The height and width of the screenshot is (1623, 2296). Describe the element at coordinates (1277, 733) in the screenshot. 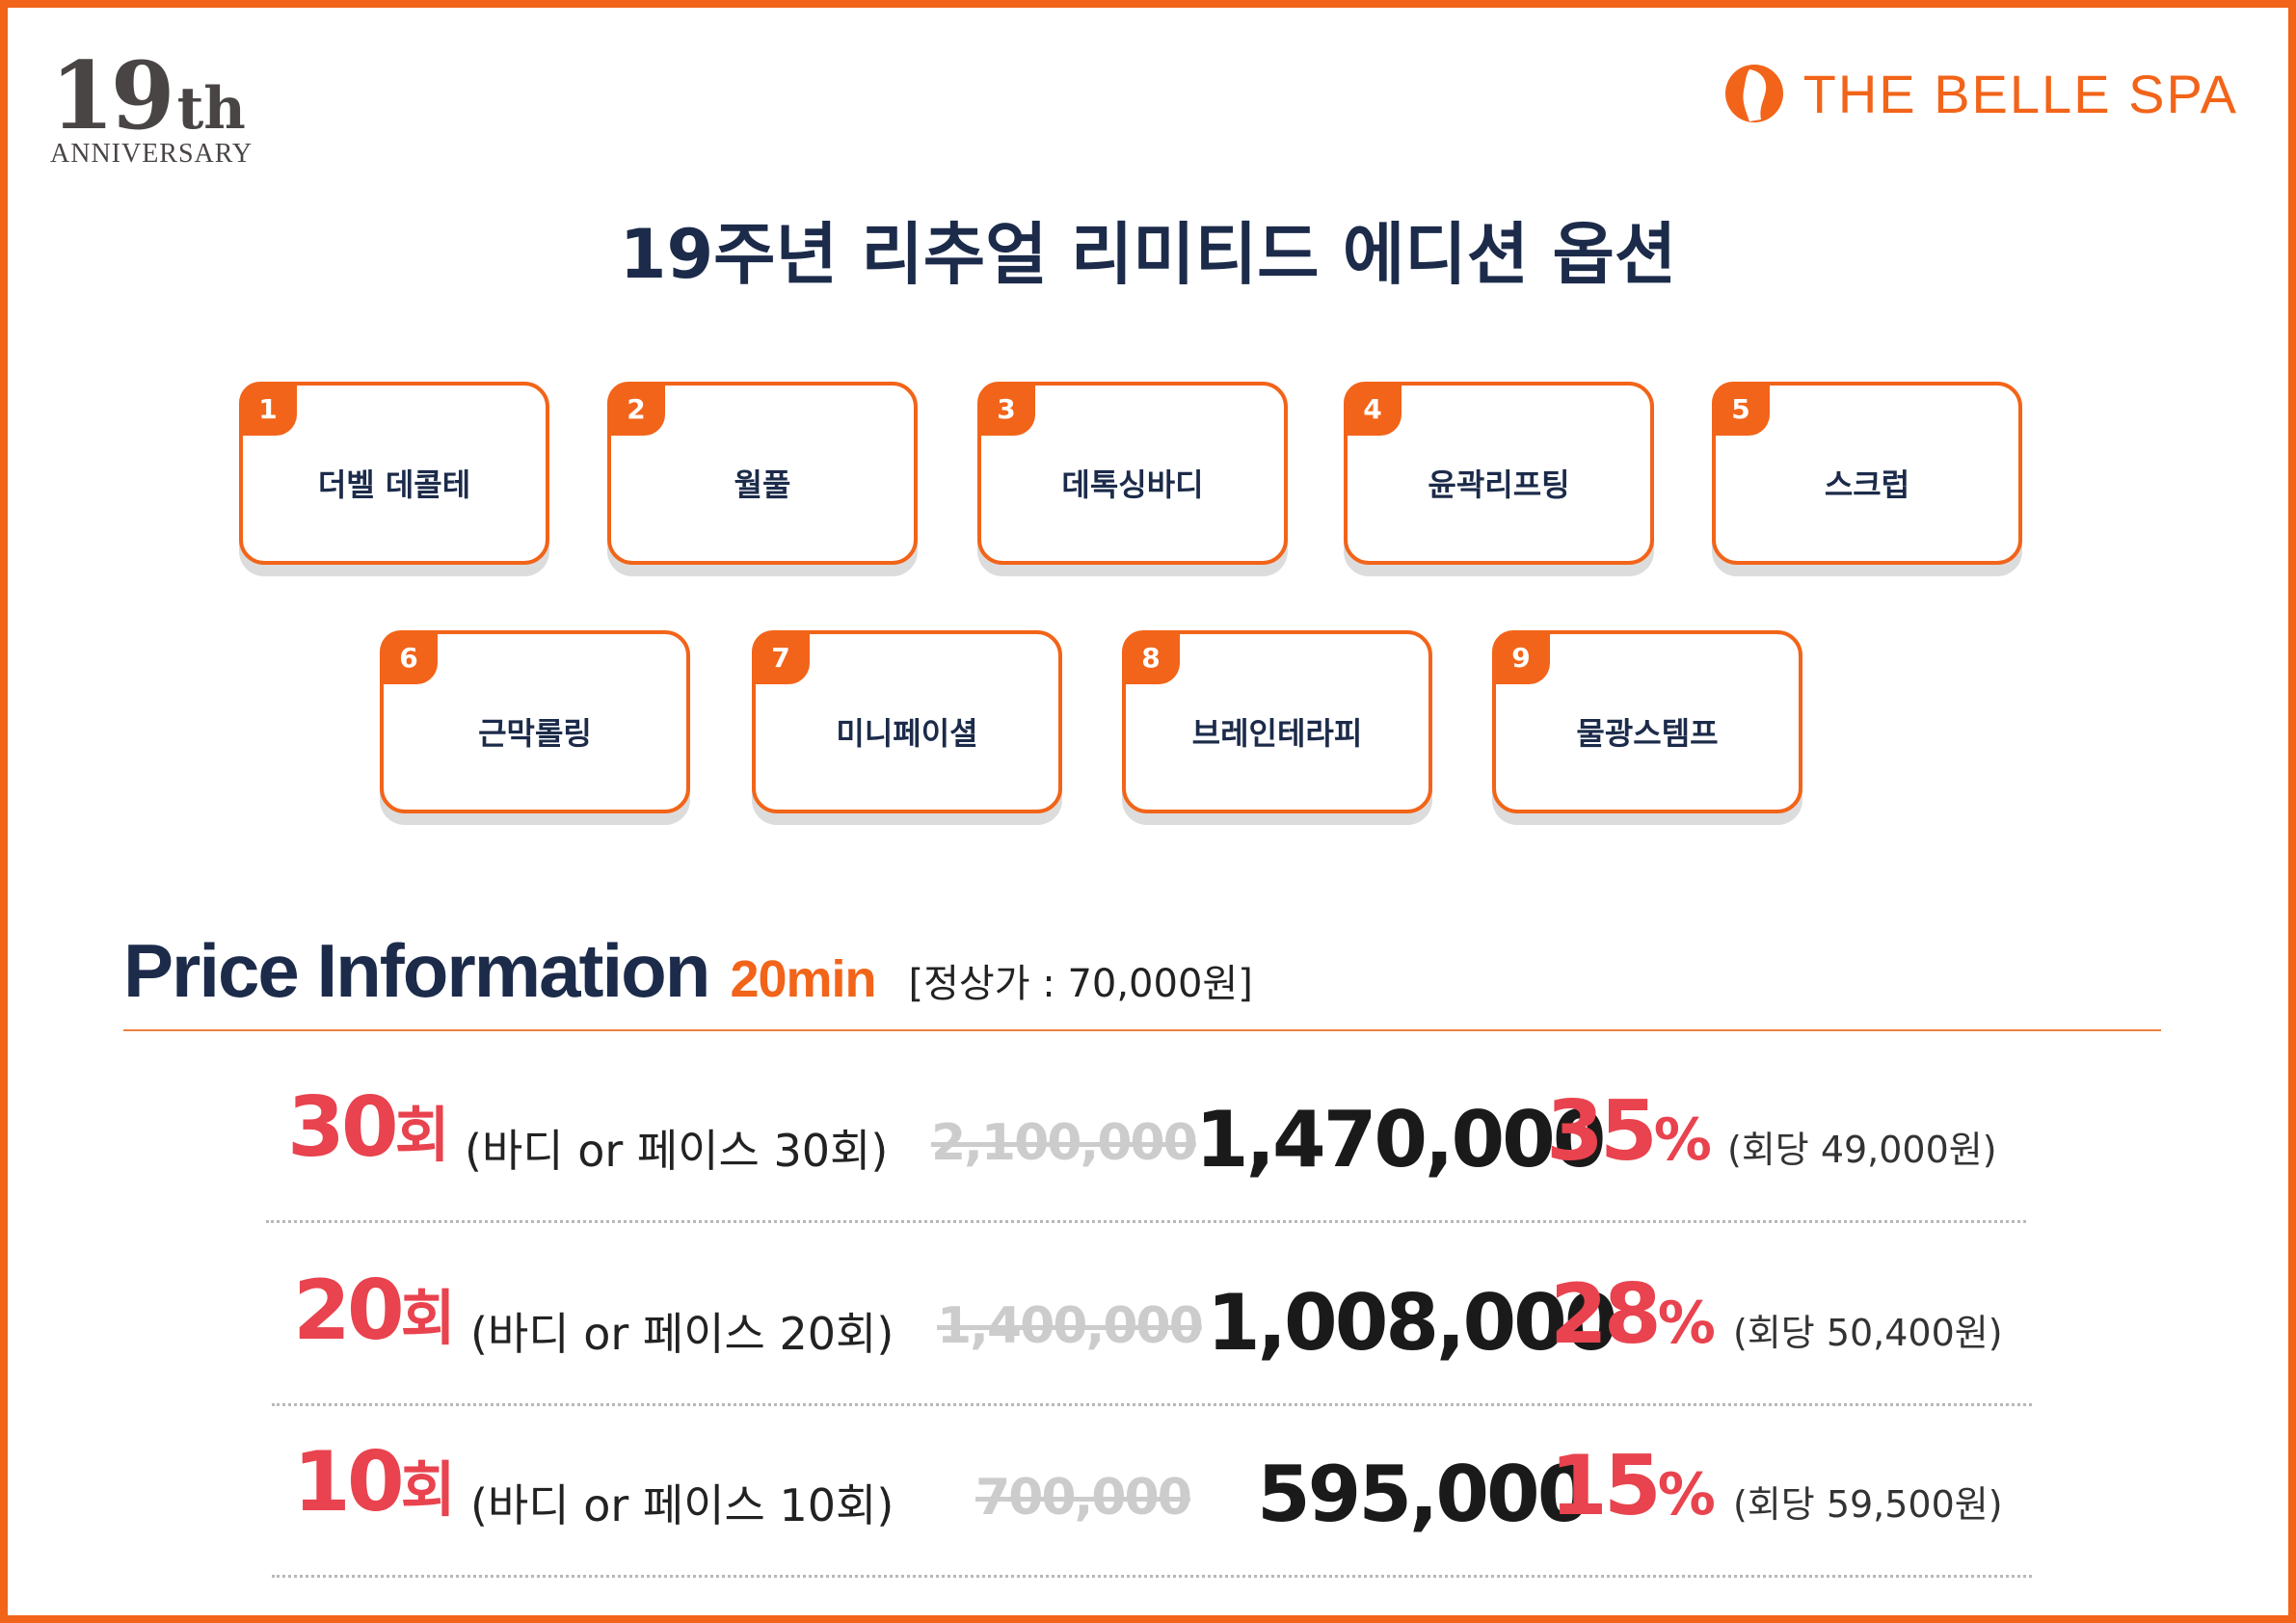

I see `option-label: 브레인테라피` at that location.